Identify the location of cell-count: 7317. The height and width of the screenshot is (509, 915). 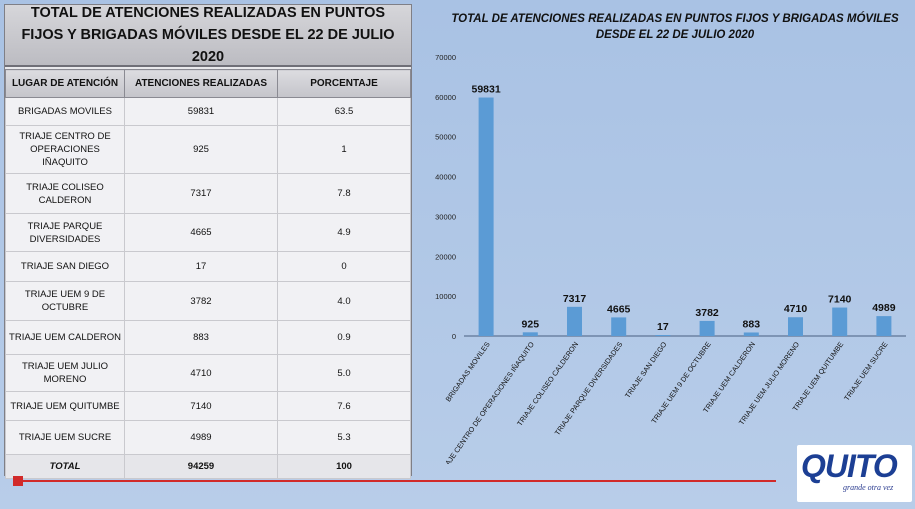
(201, 193).